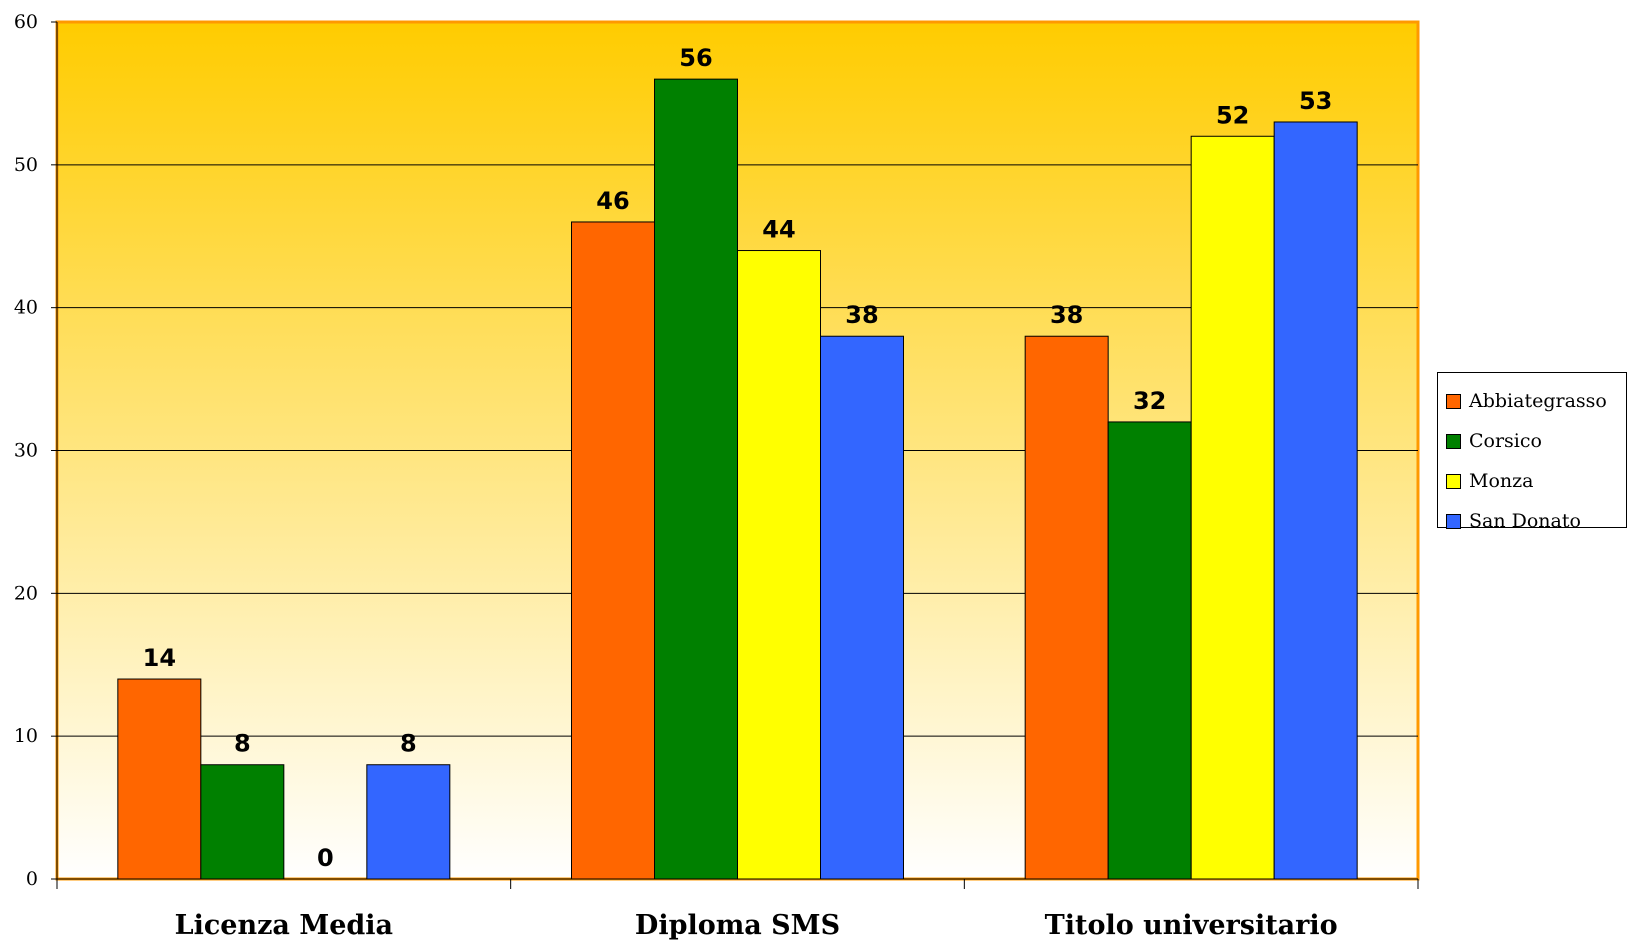 The image size is (1629, 943). Describe the element at coordinates (1232, 115) in the screenshot. I see `data-label: 52` at that location.